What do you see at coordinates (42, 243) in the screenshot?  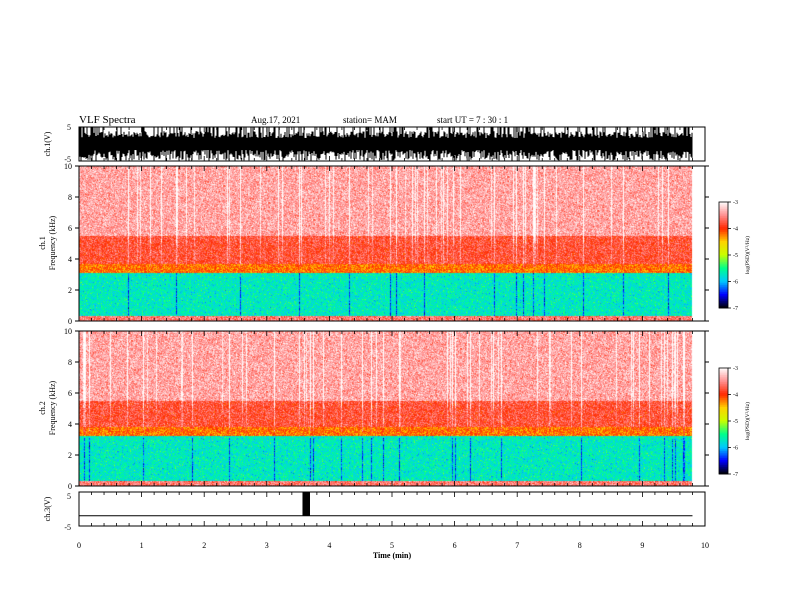 I see `ch1-spec-ylabel-channel: ch.1` at bounding box center [42, 243].